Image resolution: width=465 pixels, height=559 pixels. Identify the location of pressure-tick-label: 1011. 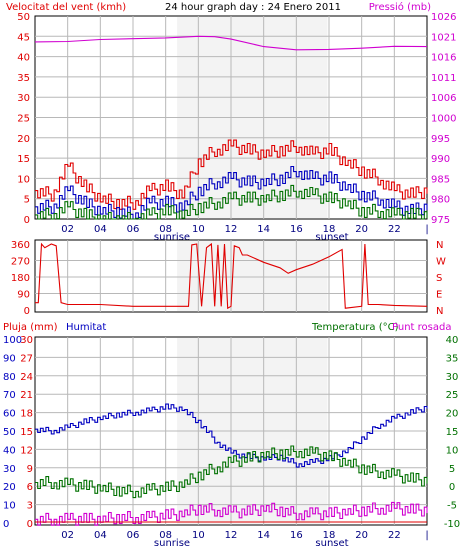
(443, 78).